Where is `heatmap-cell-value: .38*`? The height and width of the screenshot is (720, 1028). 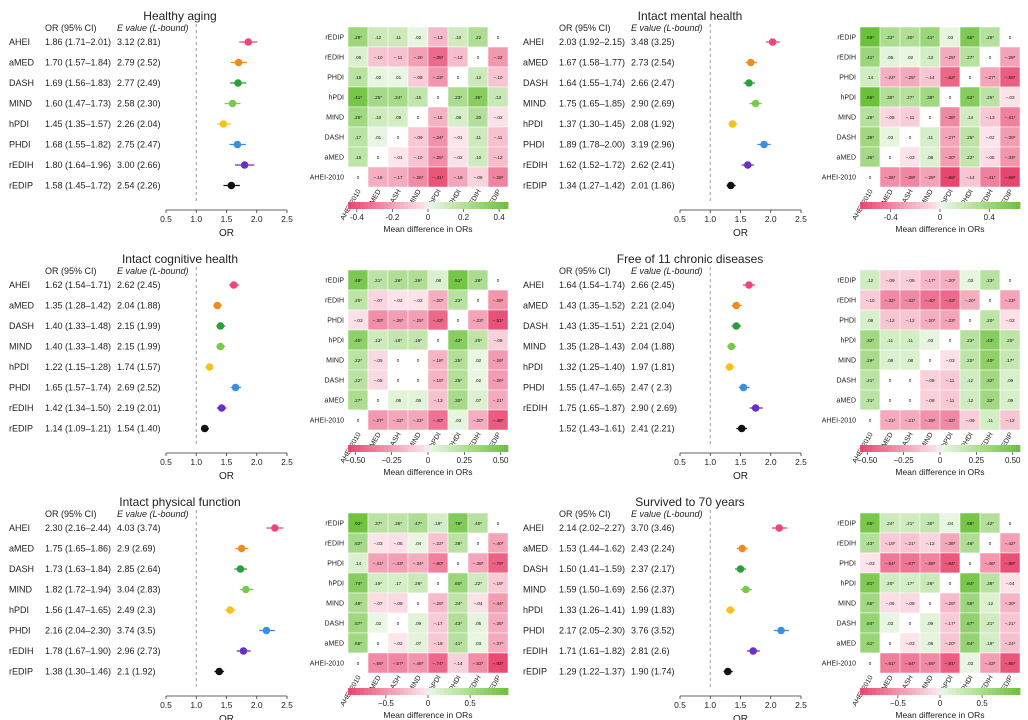
heatmap-cell-value: .38* is located at coordinates (458, 543).